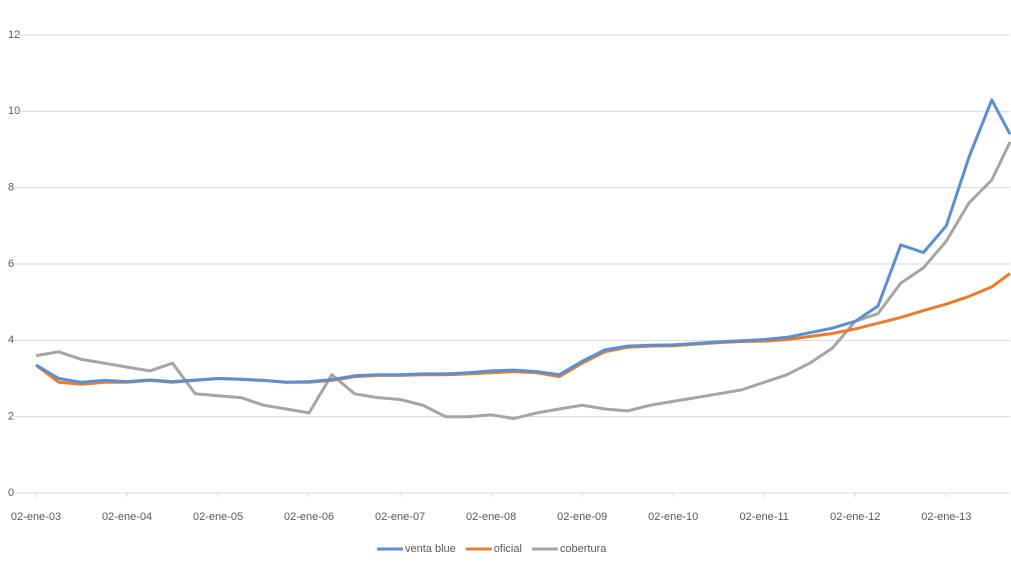 This screenshot has width=1011, height=562. Describe the element at coordinates (508, 549) in the screenshot. I see `legend-label: oficial` at that location.